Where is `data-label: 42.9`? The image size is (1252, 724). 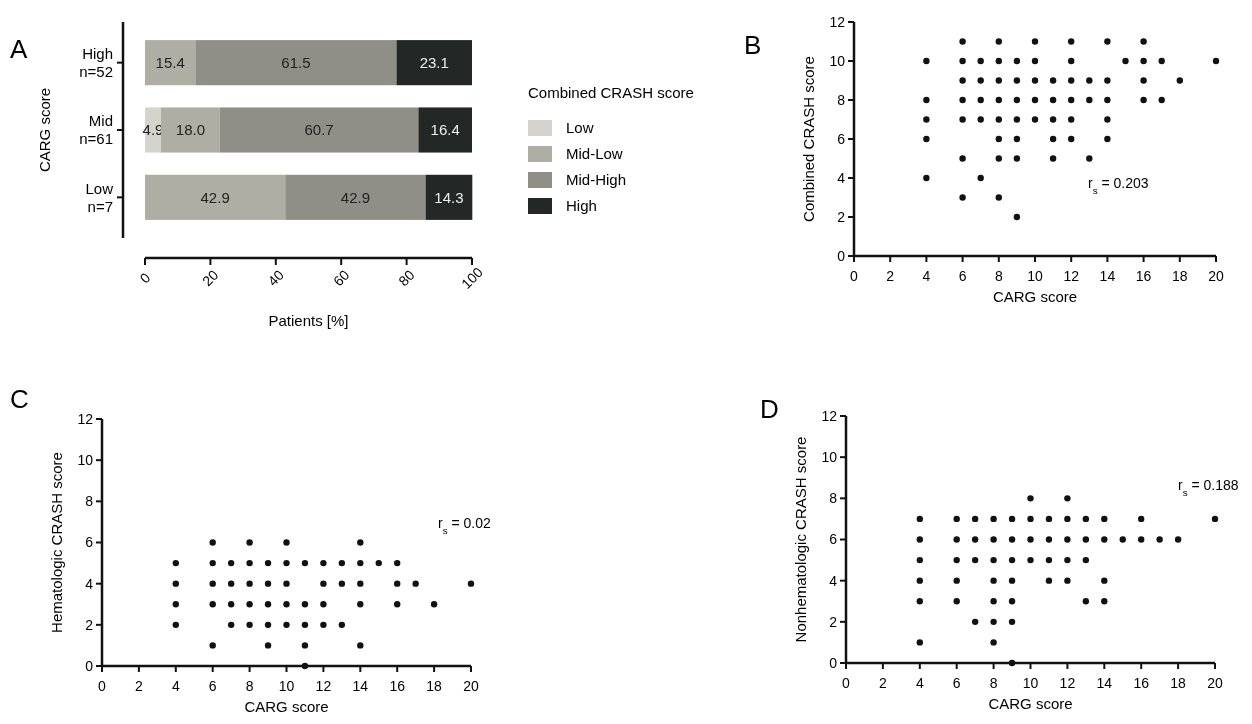 data-label: 42.9 is located at coordinates (215, 197).